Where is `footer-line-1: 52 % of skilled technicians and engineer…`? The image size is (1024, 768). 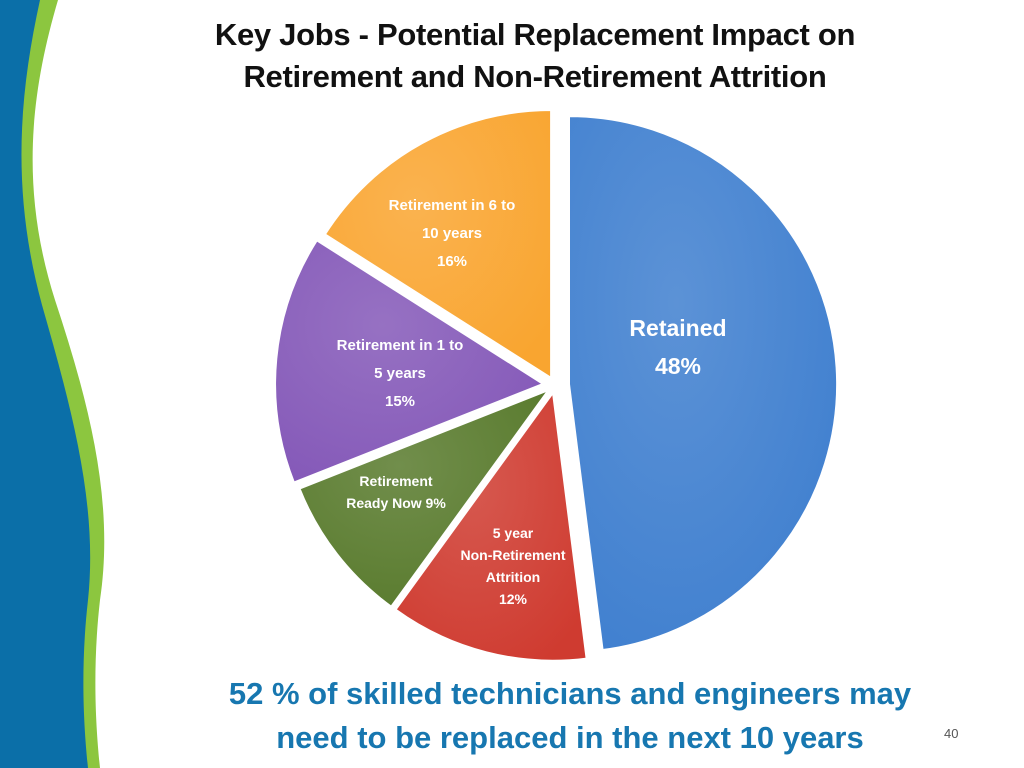 footer-line-1: 52 % of skilled technicians and engineer… is located at coordinates (570, 693).